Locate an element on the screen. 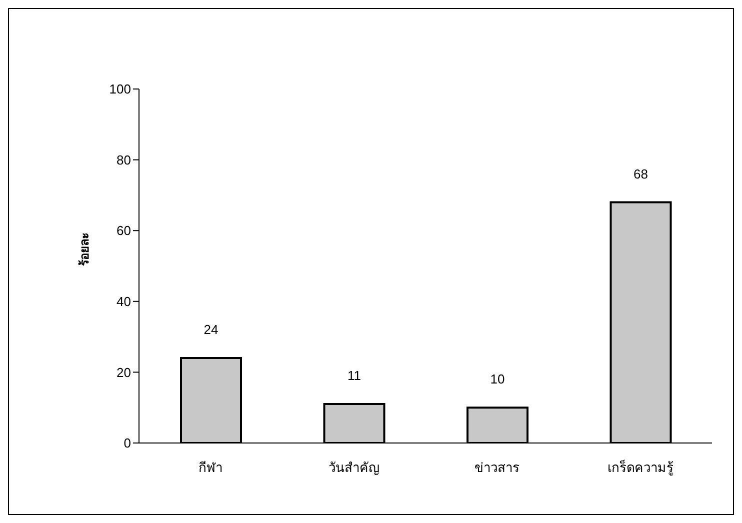 The height and width of the screenshot is (523, 742). y-tick-label: 100 is located at coordinates (120, 89).